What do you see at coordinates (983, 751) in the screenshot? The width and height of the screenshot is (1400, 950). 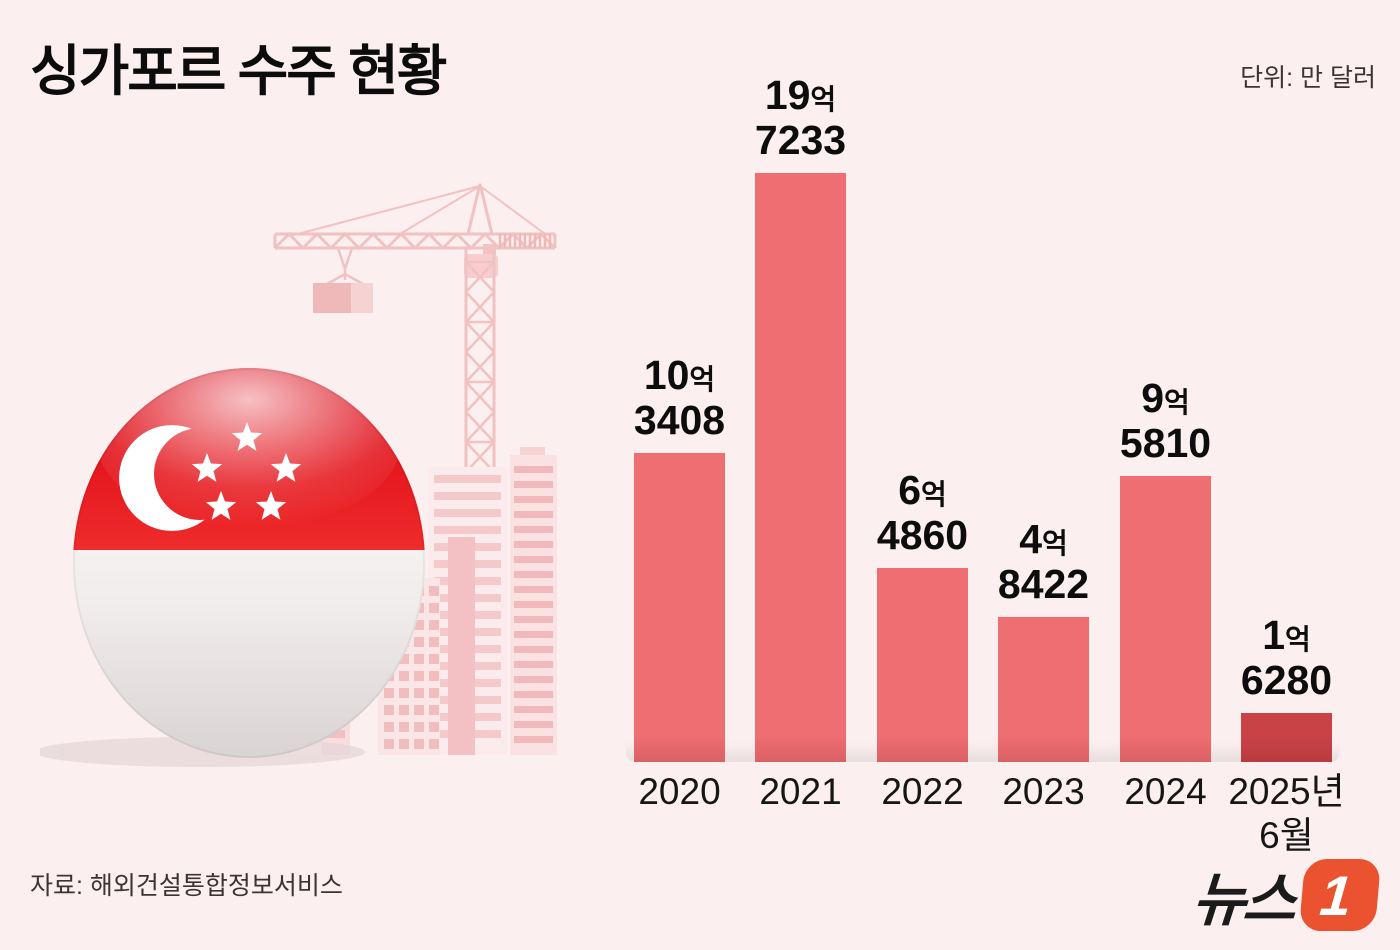 I see `baseline-shadow` at bounding box center [983, 751].